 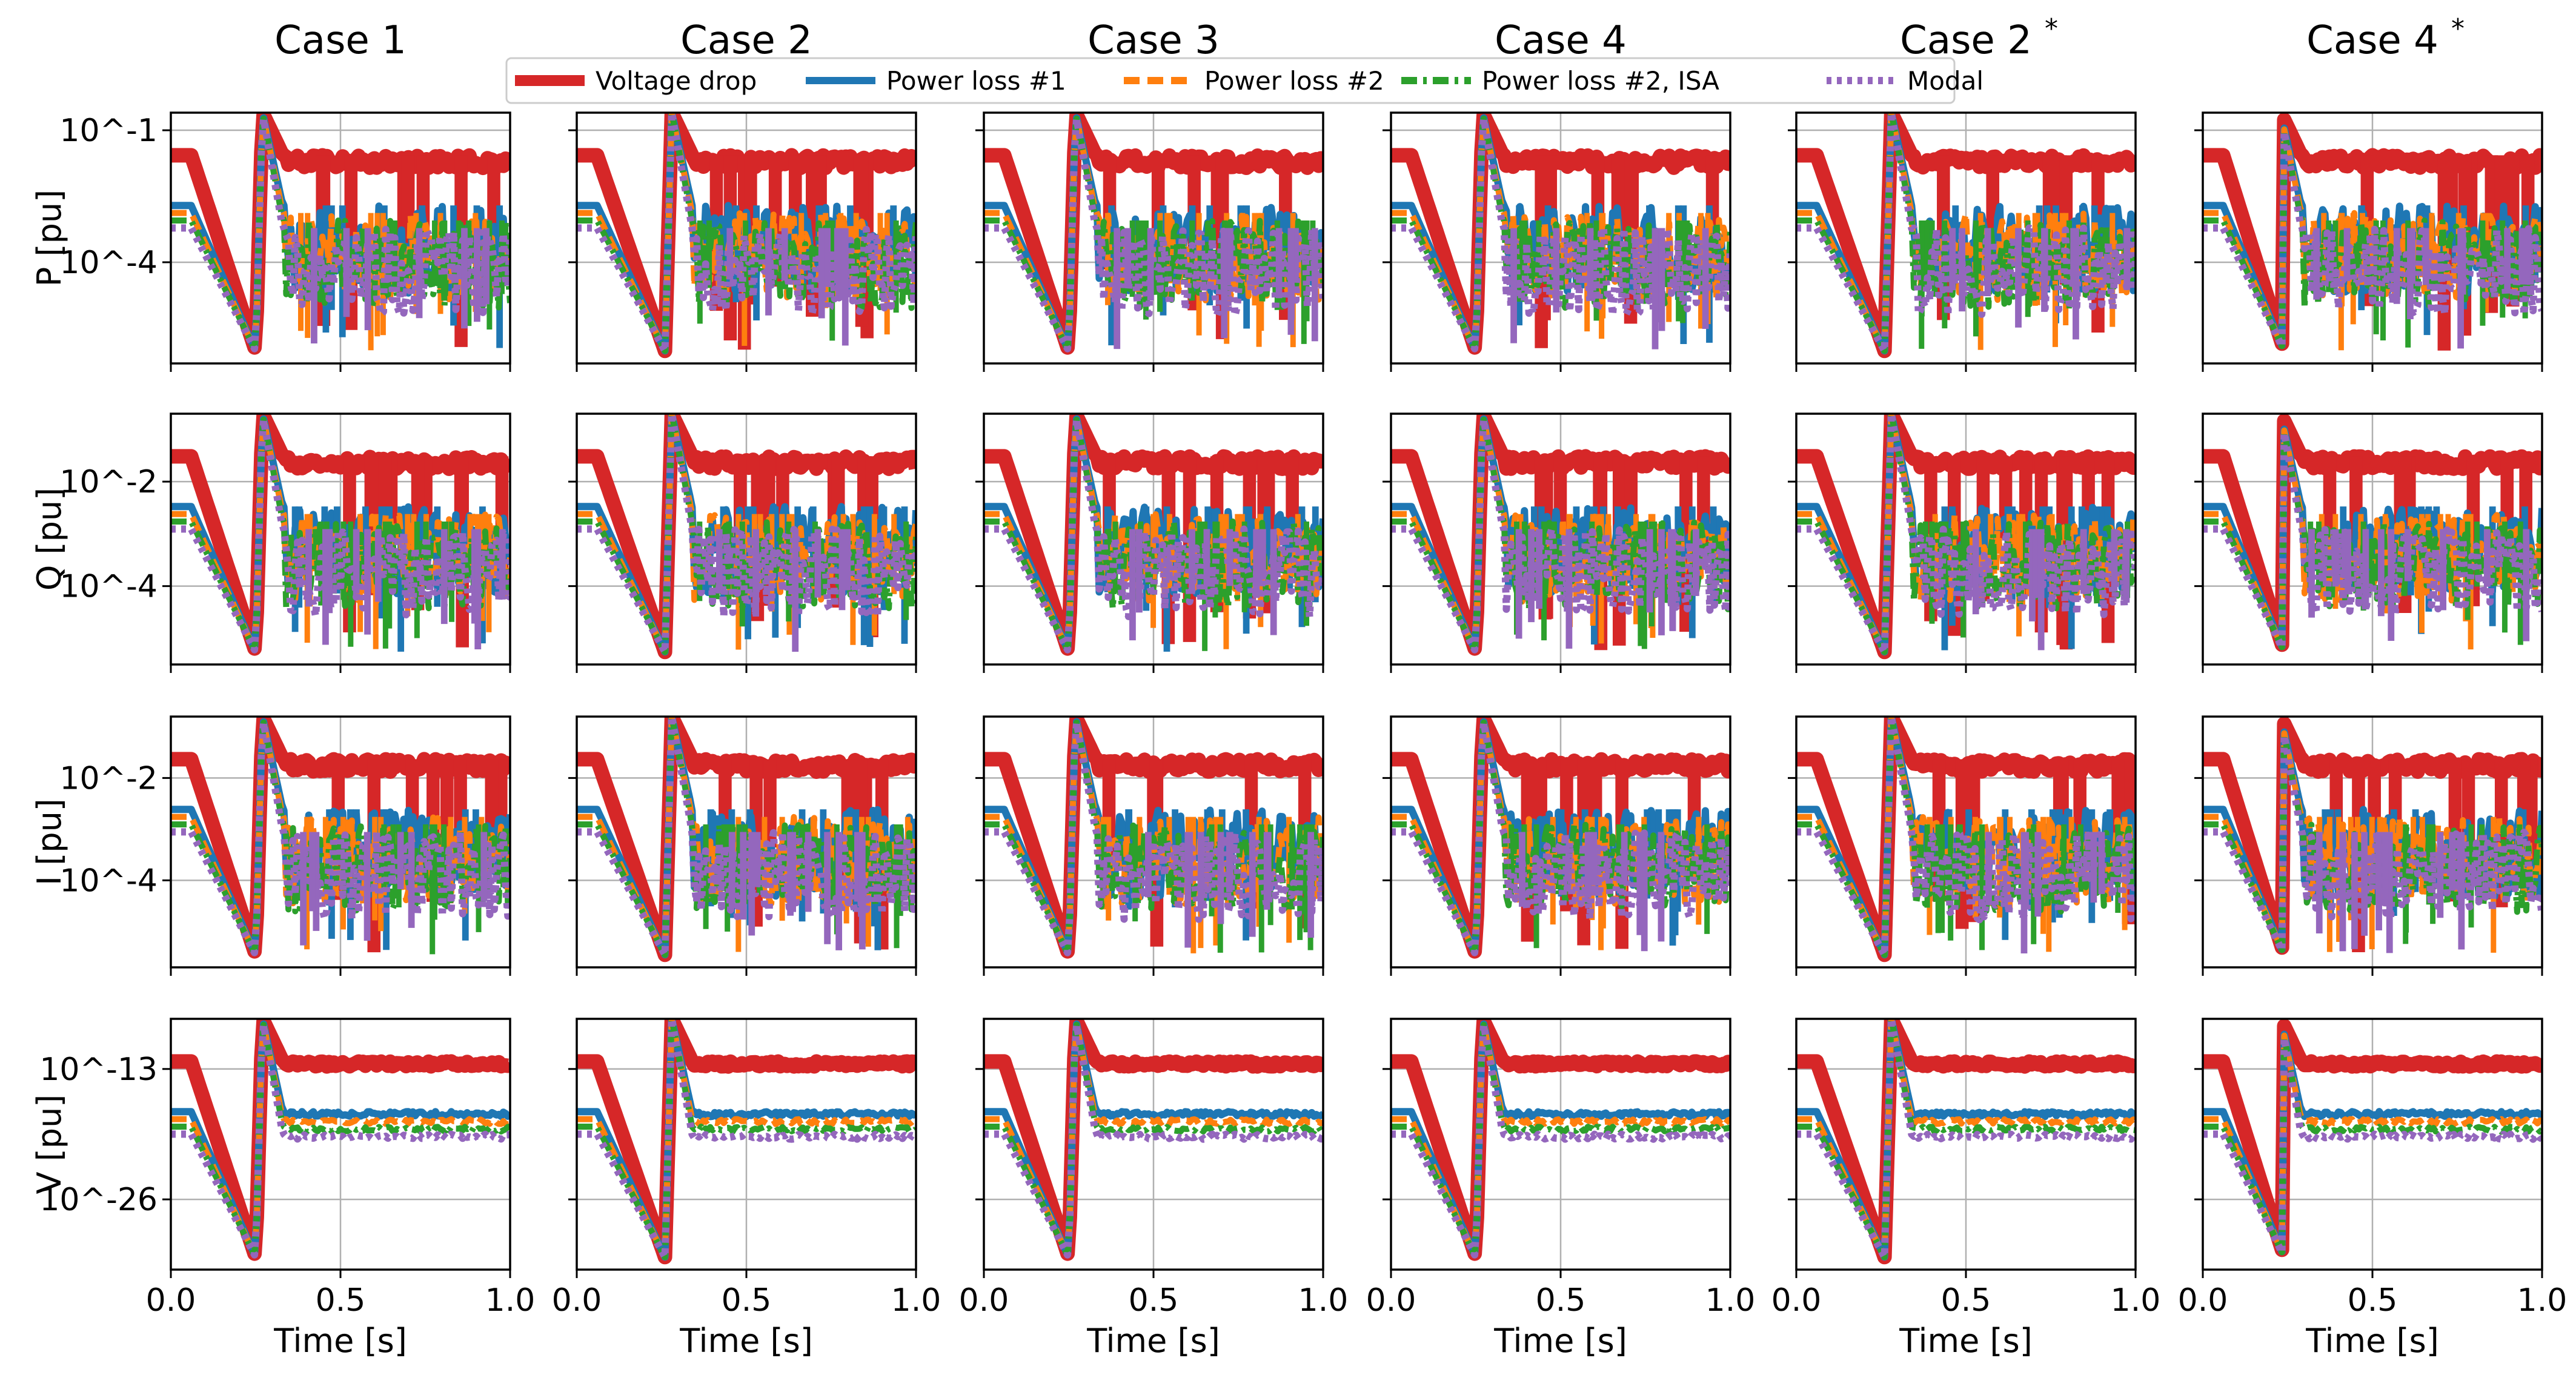 I want to click on legend-entry: Voltage drop, so click(x=636, y=81).